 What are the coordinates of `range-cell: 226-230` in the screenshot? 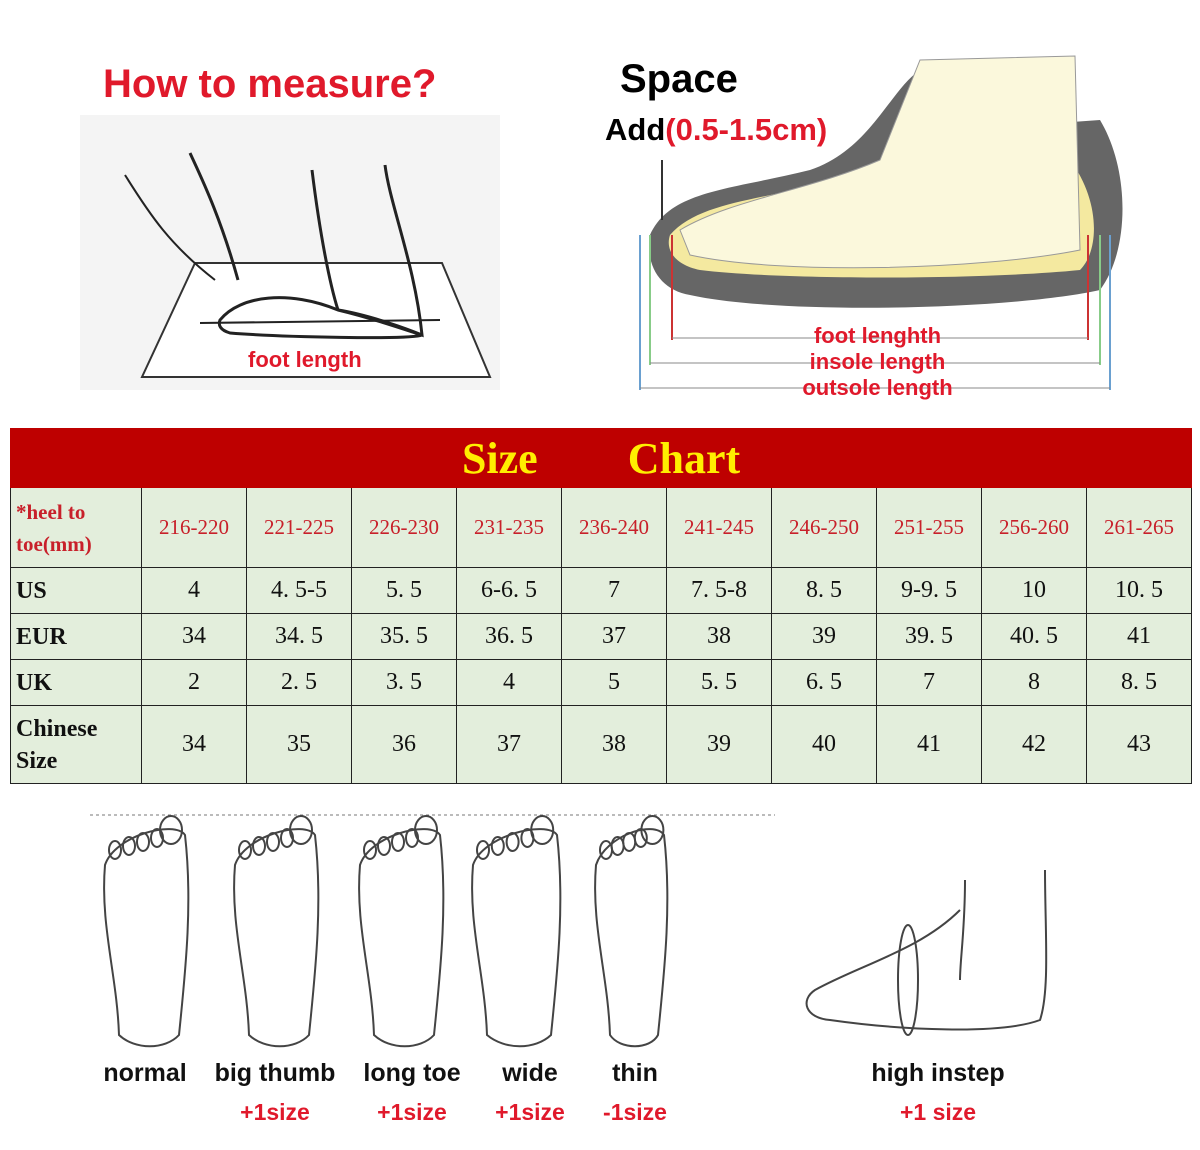 It's located at (404, 527).